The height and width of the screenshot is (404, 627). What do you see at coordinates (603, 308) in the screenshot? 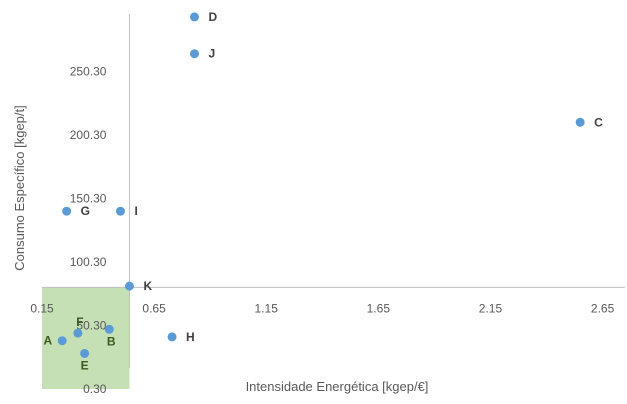
I see `x-tick-label: 2.65` at bounding box center [603, 308].